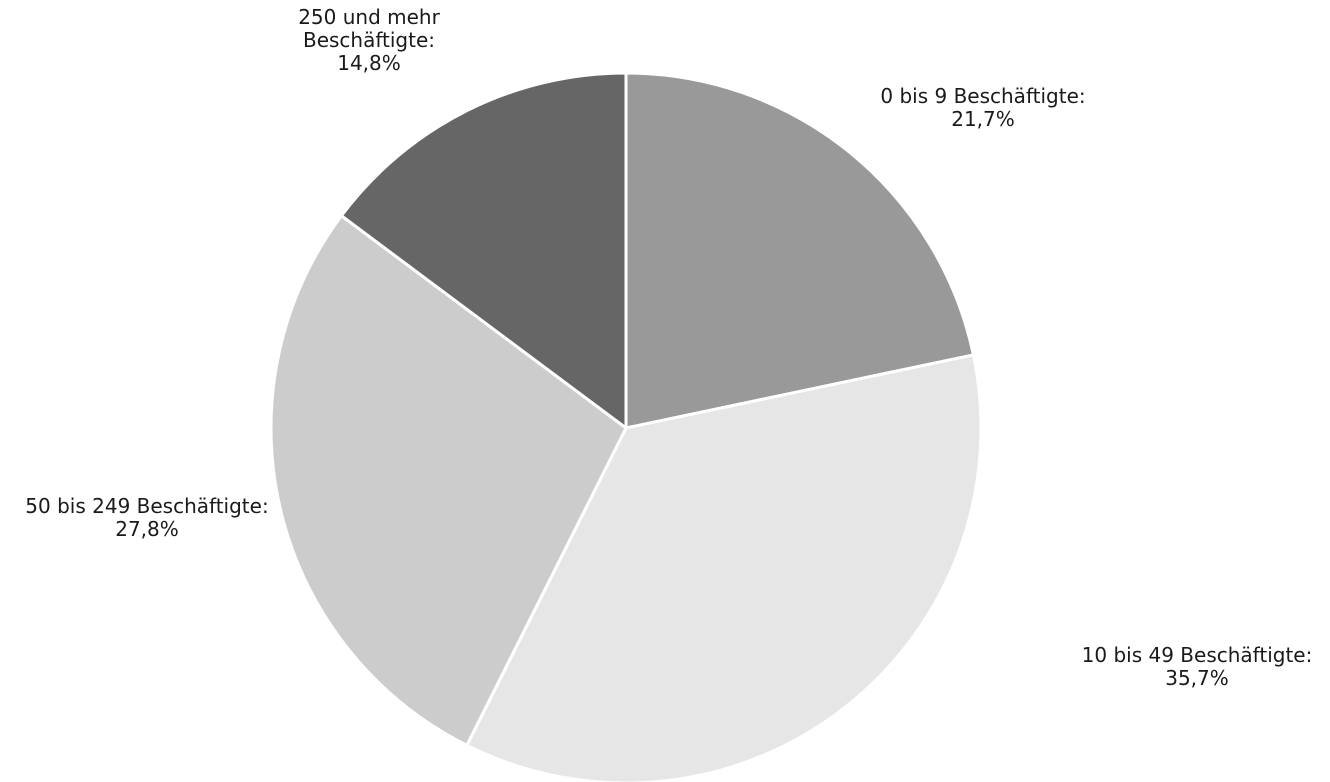 The height and width of the screenshot is (782, 1330). What do you see at coordinates (1197, 666) in the screenshot?
I see `pie-slice-label: 10 bis 49 Beschäftigte: 35,7%` at bounding box center [1197, 666].